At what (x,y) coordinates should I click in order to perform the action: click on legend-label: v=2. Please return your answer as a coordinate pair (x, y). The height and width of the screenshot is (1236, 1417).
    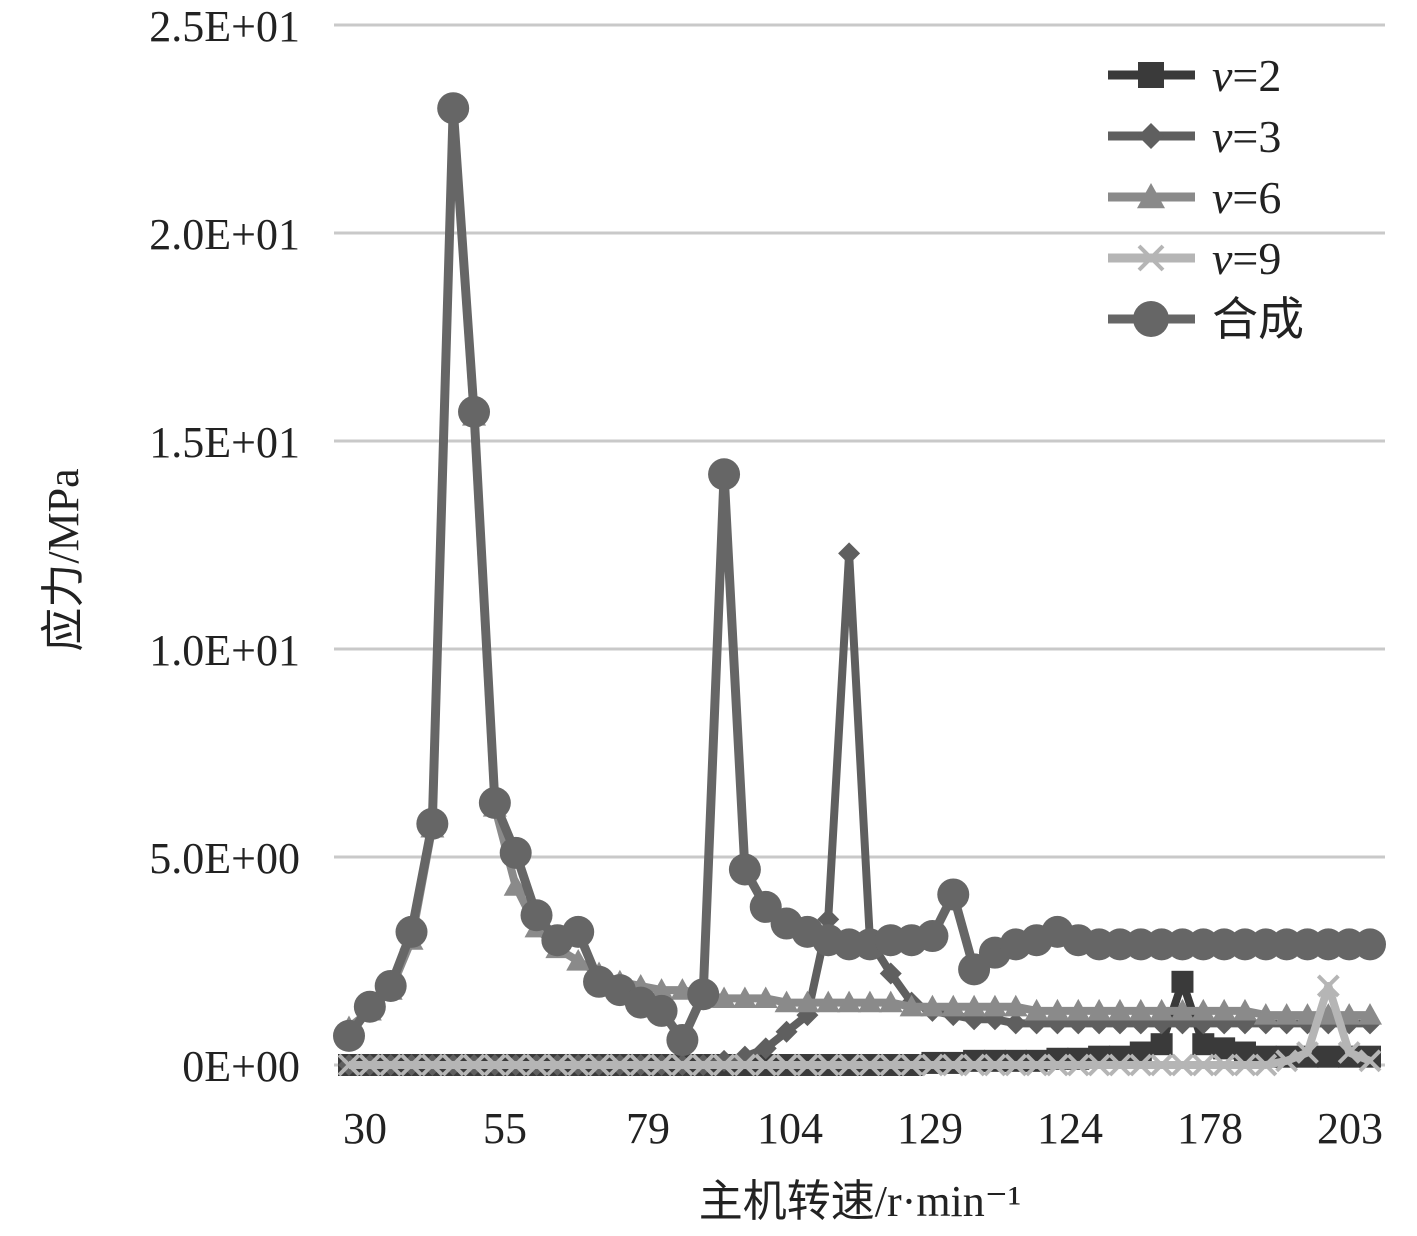
    Looking at the image, I should click on (1246, 75).